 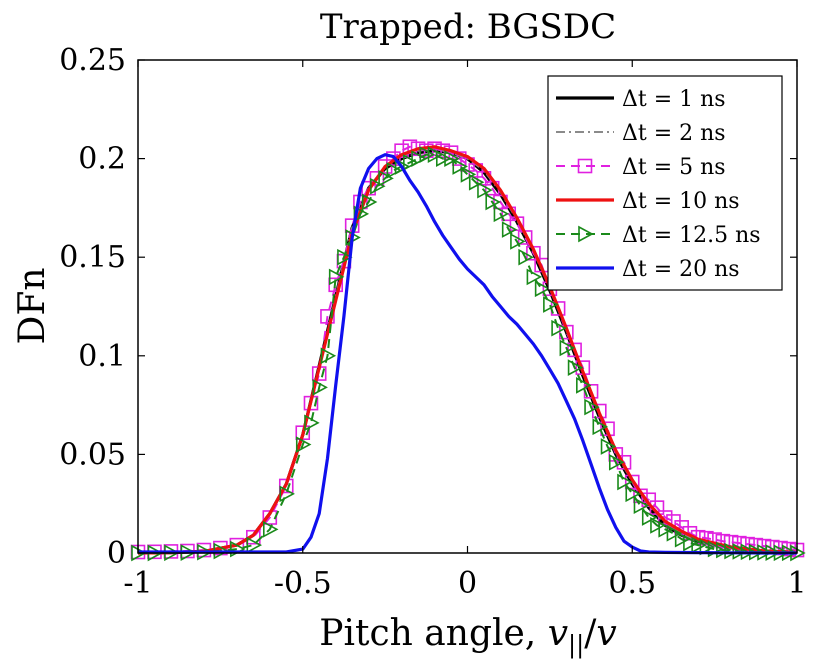 What do you see at coordinates (467, 583) in the screenshot?
I see `x-tick-label: 0` at bounding box center [467, 583].